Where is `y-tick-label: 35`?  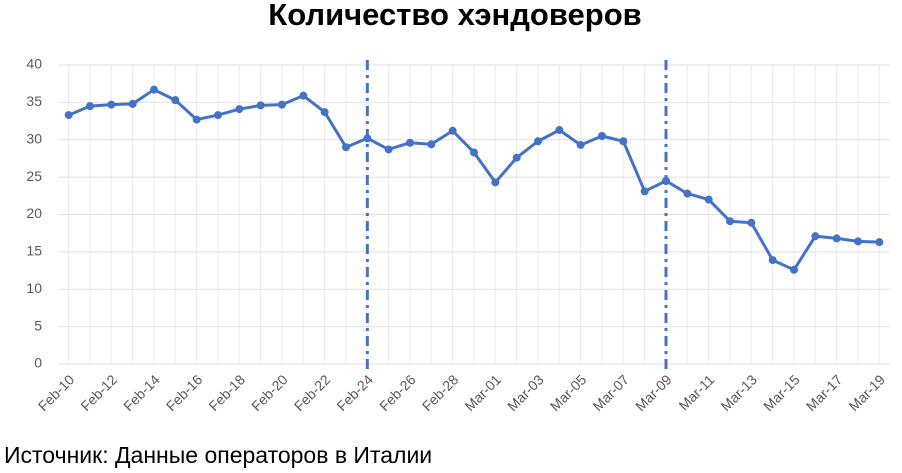
y-tick-label: 35 is located at coordinates (34, 101).